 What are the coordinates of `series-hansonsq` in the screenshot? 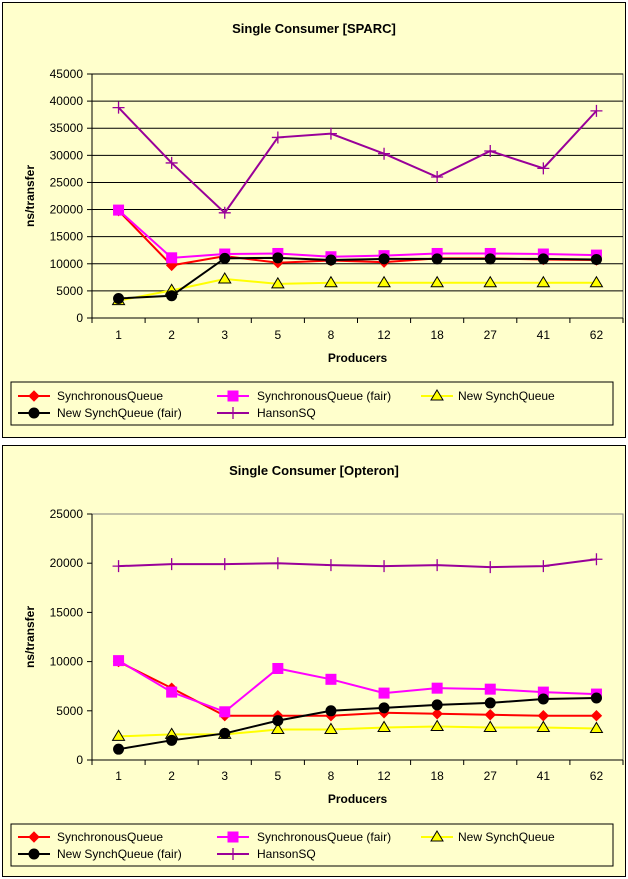 It's located at (357, 563).